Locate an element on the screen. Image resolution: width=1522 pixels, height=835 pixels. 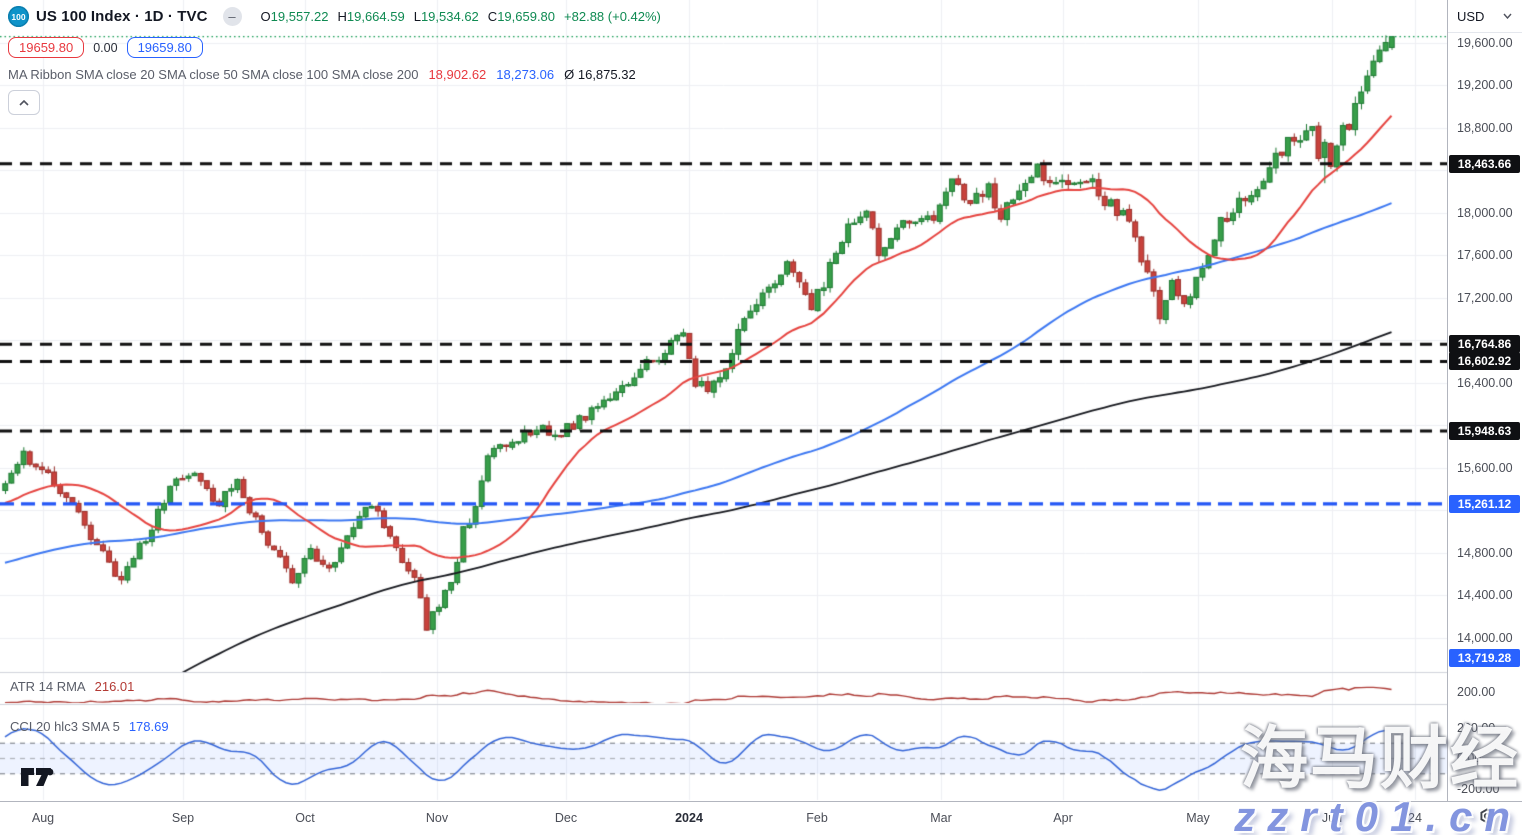
time-tick: Oct is located at coordinates (305, 818).